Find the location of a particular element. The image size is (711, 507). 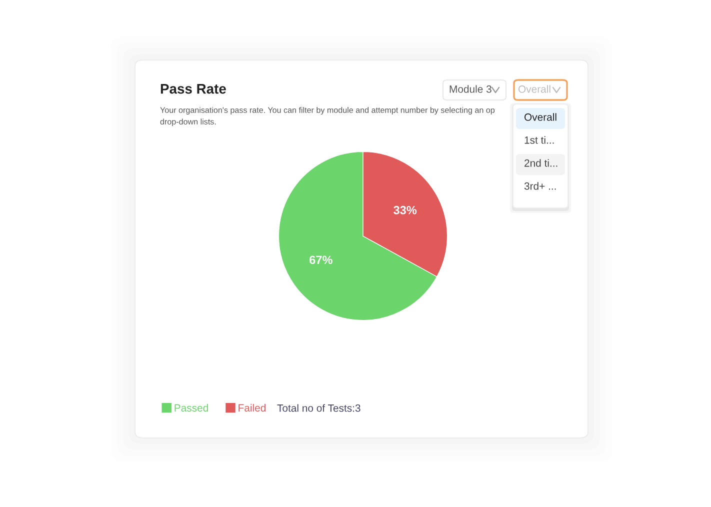

chart-title: Pass Rate is located at coordinates (193, 89).